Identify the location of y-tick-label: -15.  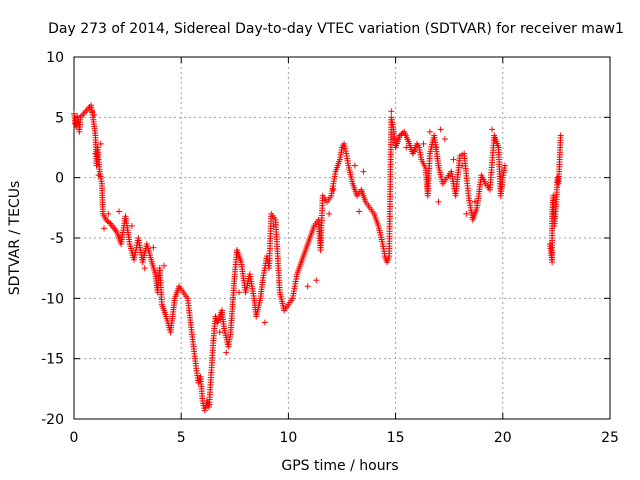
(52, 360).